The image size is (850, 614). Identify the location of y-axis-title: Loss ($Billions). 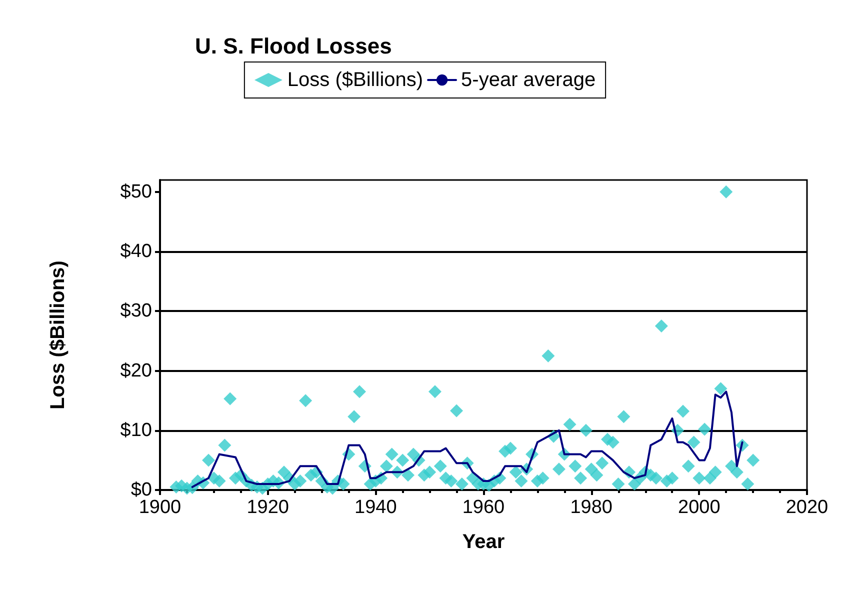
(58, 335).